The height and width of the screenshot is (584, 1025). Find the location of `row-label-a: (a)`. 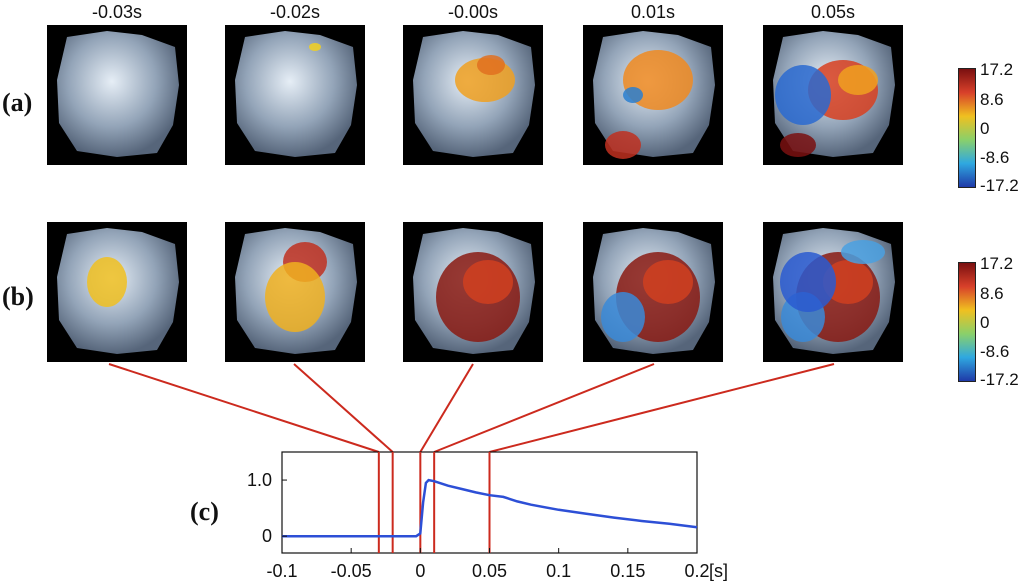

row-label-a: (a) is located at coordinates (17, 102).